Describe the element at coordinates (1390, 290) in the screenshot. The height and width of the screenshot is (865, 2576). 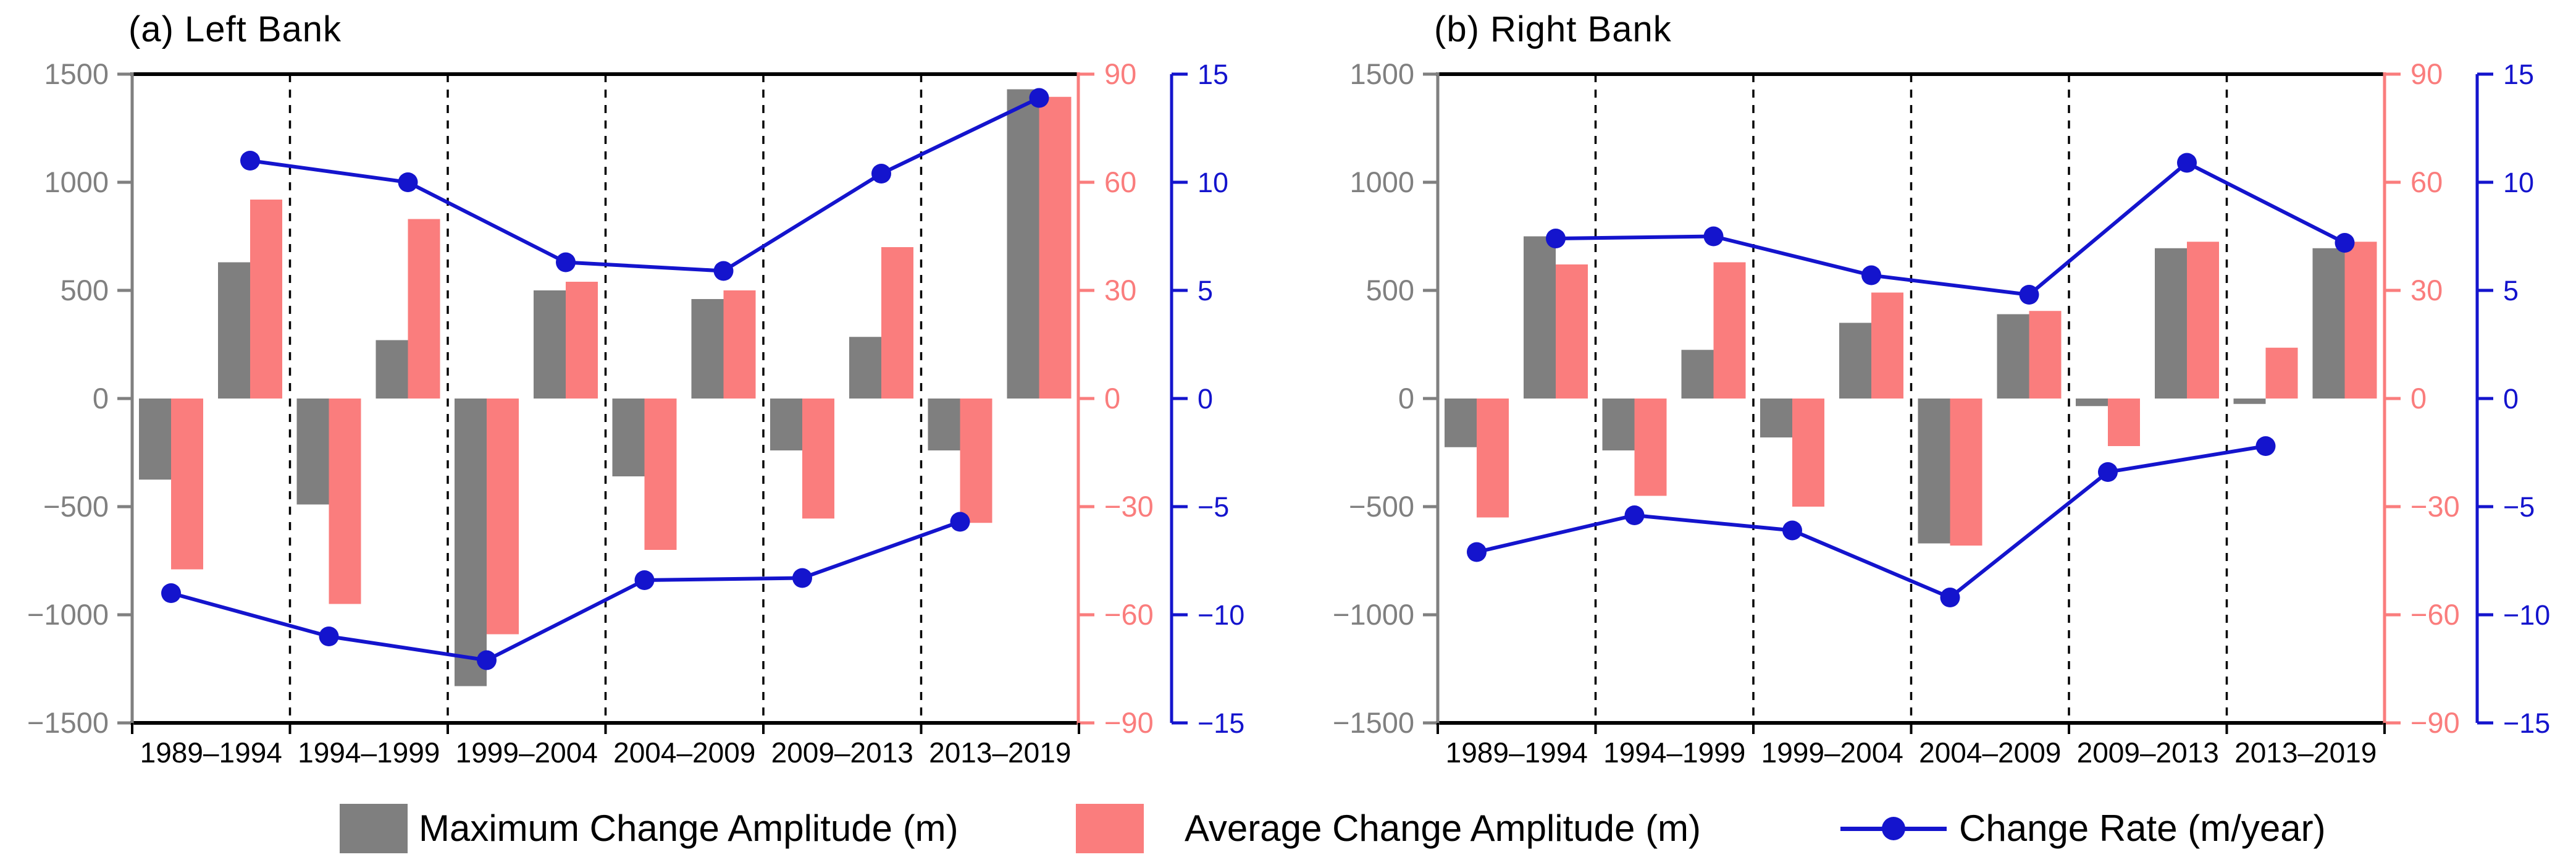
I see `left-axis-tick-label: 500` at that location.